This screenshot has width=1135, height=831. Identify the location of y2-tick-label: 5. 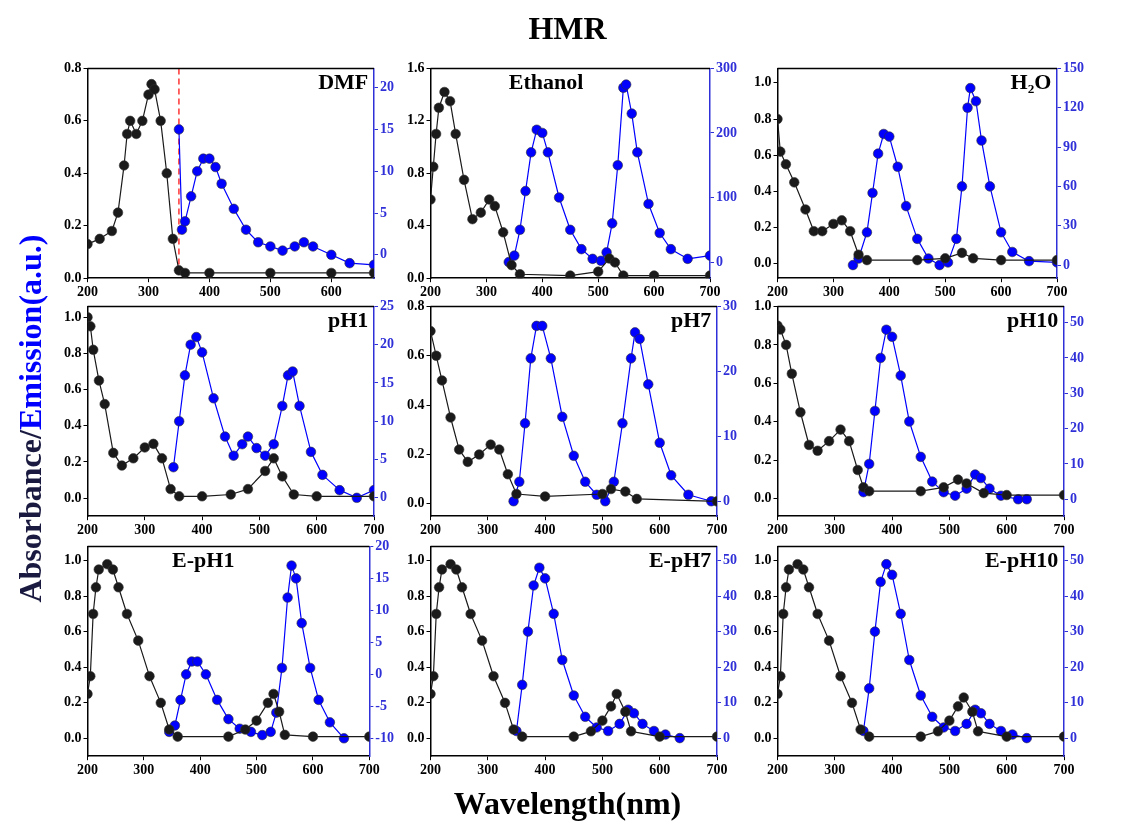
(383, 212).